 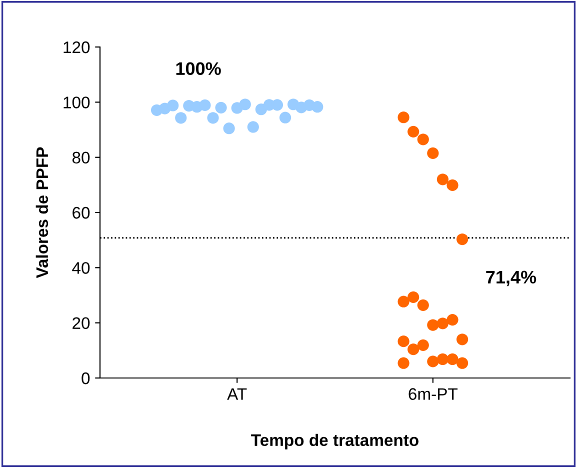 I want to click on y-tick-label: 60, so click(x=81, y=212).